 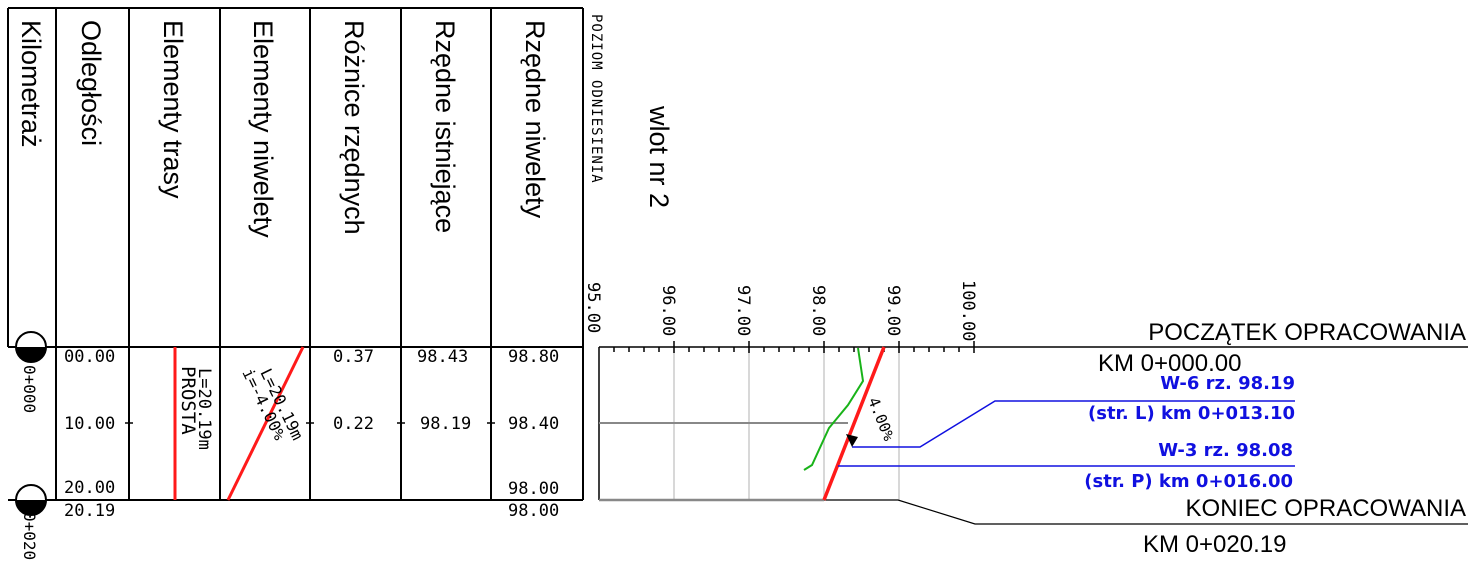 I want to click on existing-0: 98.43, so click(x=442, y=357).